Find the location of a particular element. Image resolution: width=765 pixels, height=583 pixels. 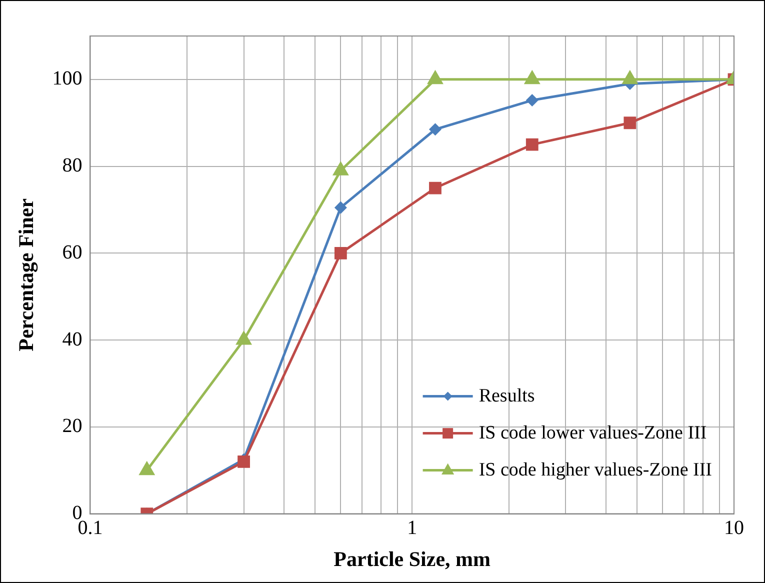

x-axis-title: Particle Size, mm is located at coordinates (413, 558).